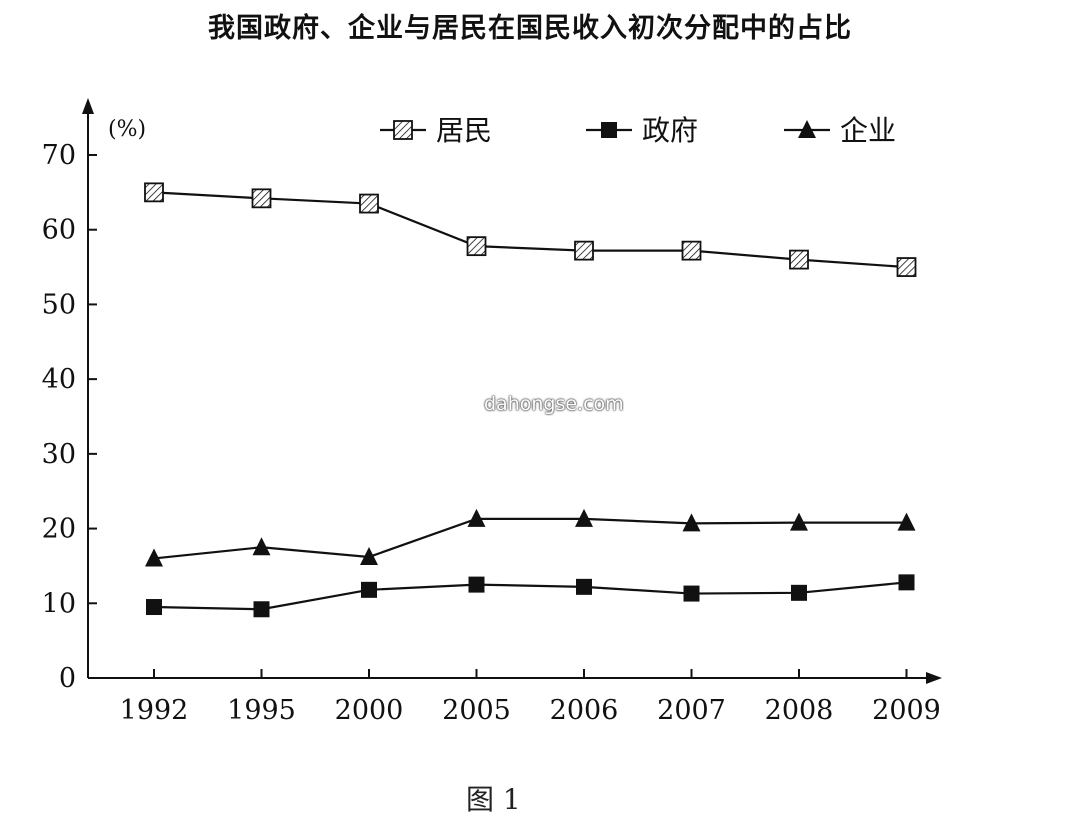 This screenshot has width=1080, height=818. Describe the element at coordinates (127, 129) in the screenshot. I see `y-axis-unit-label: (%)` at that location.